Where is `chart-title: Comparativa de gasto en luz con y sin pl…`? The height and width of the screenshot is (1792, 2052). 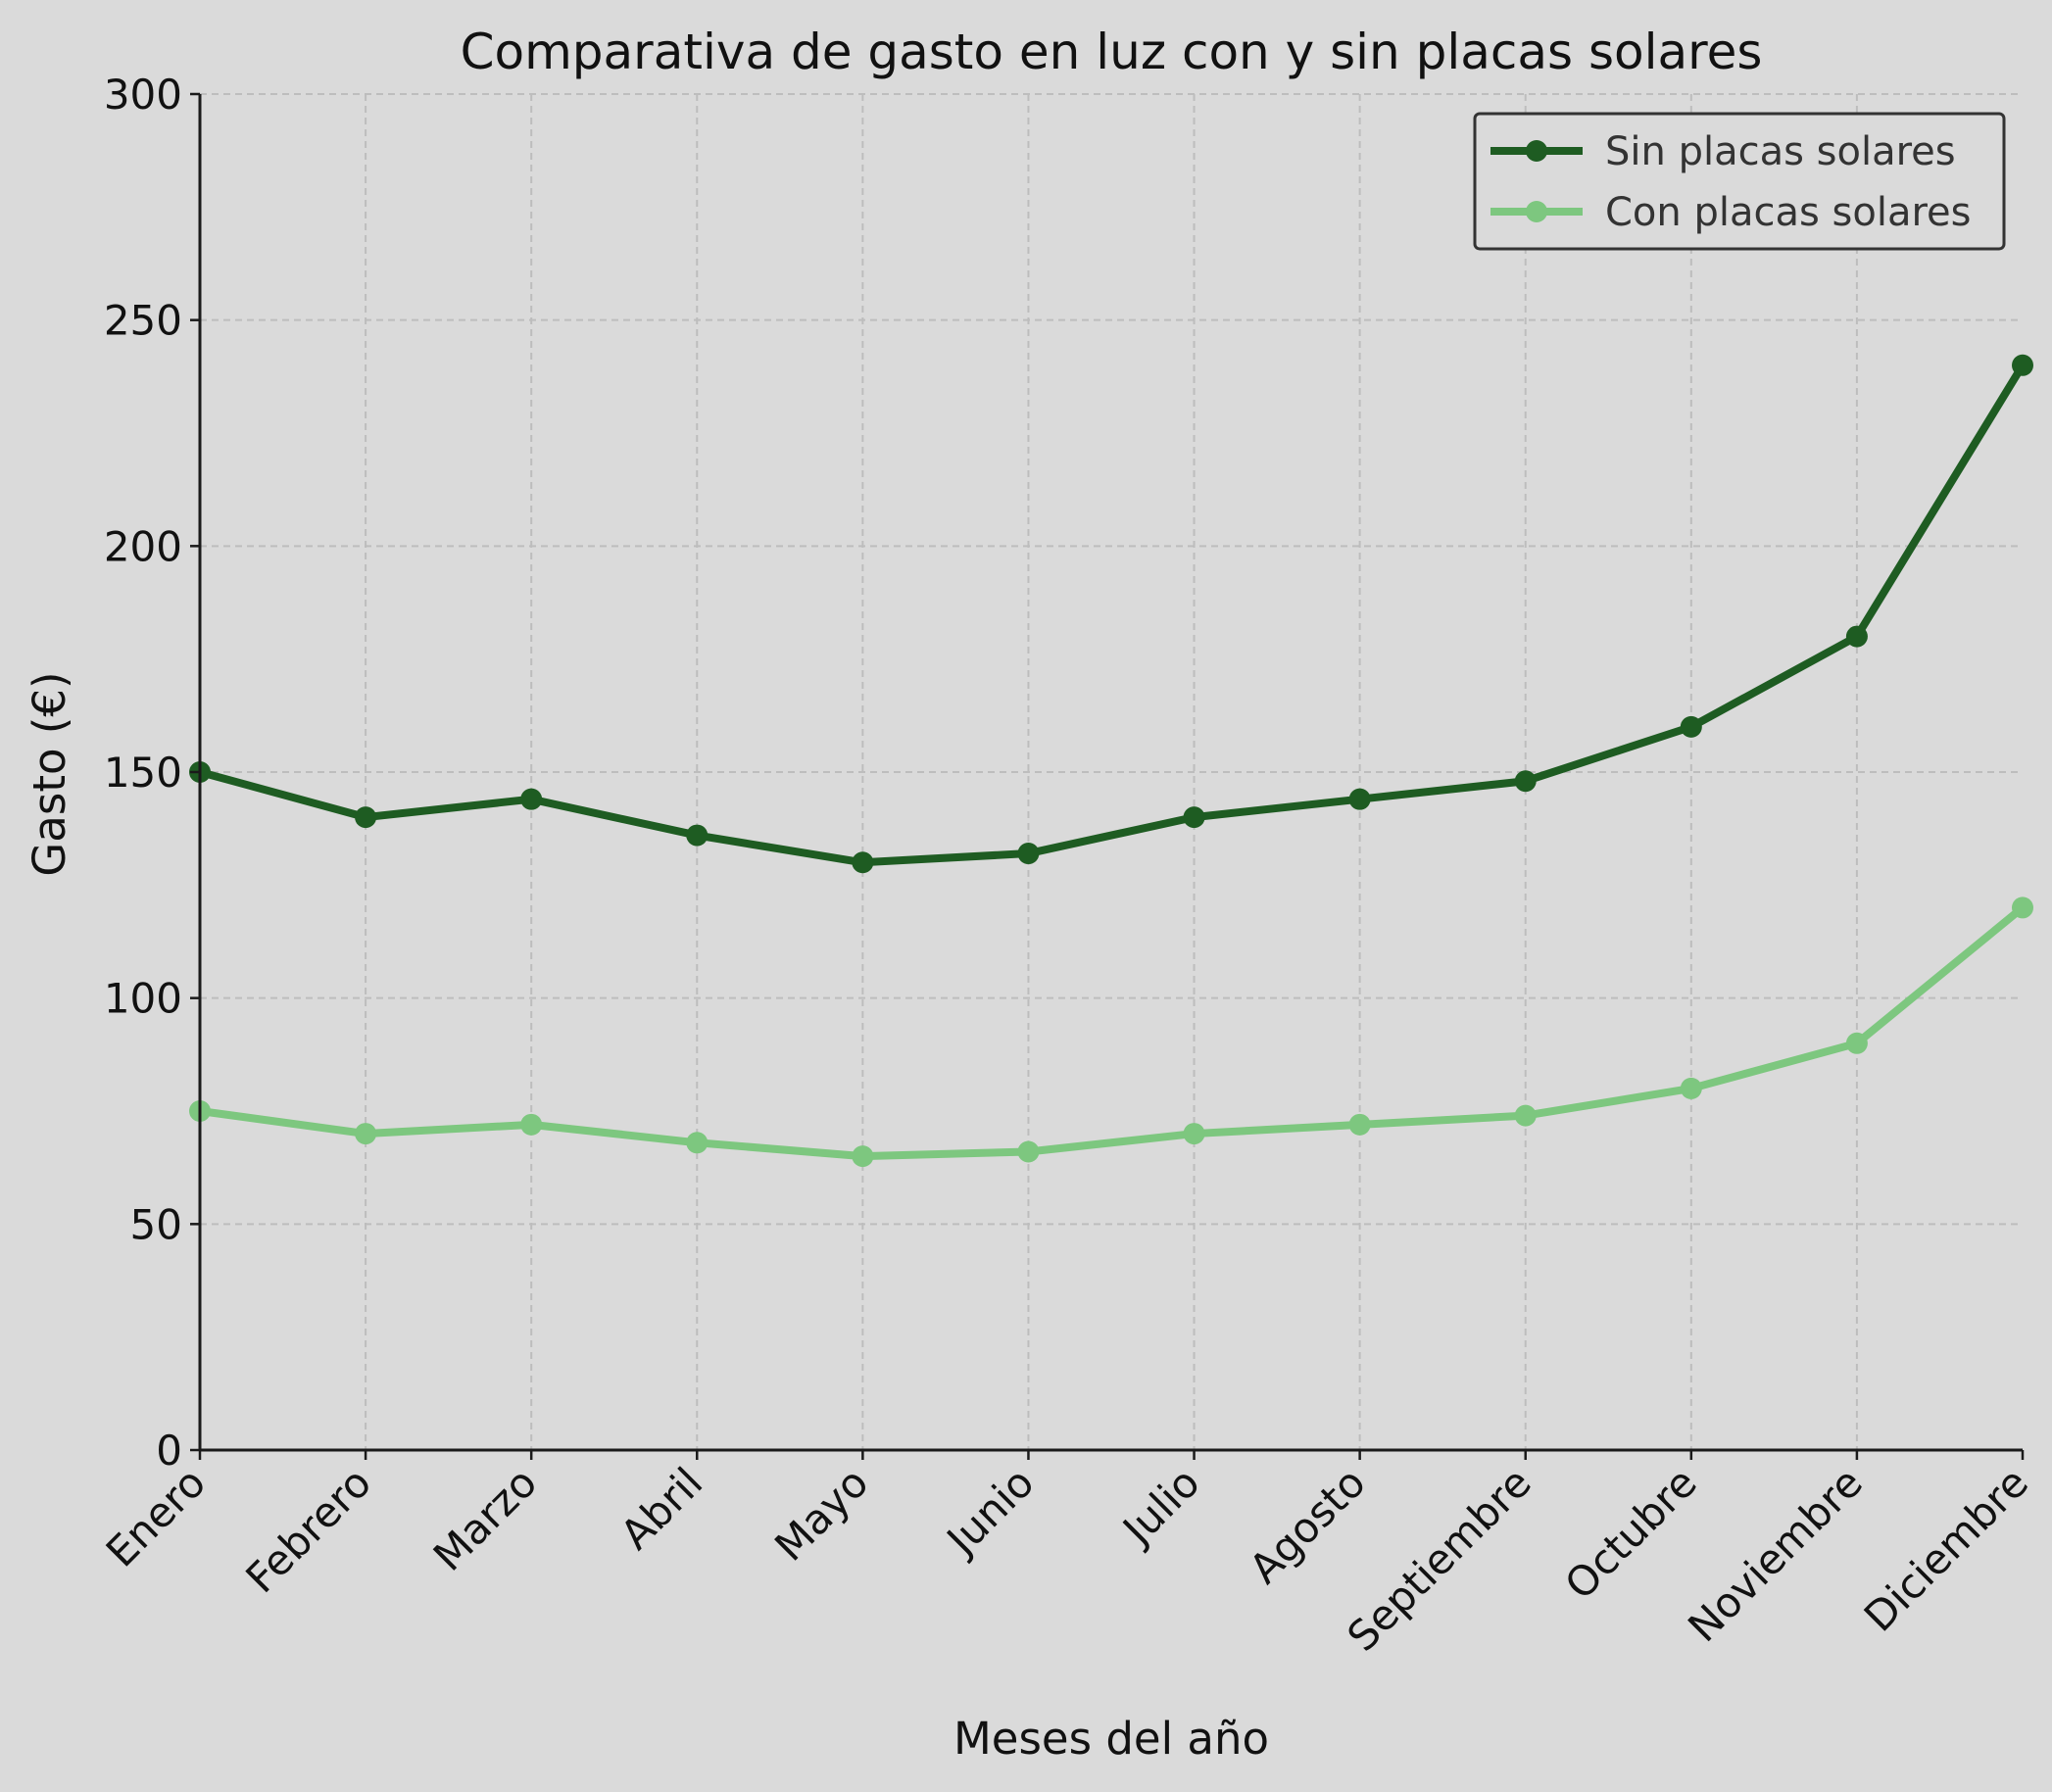 chart-title: Comparativa de gasto en luz con y sin pl… is located at coordinates (1112, 52).